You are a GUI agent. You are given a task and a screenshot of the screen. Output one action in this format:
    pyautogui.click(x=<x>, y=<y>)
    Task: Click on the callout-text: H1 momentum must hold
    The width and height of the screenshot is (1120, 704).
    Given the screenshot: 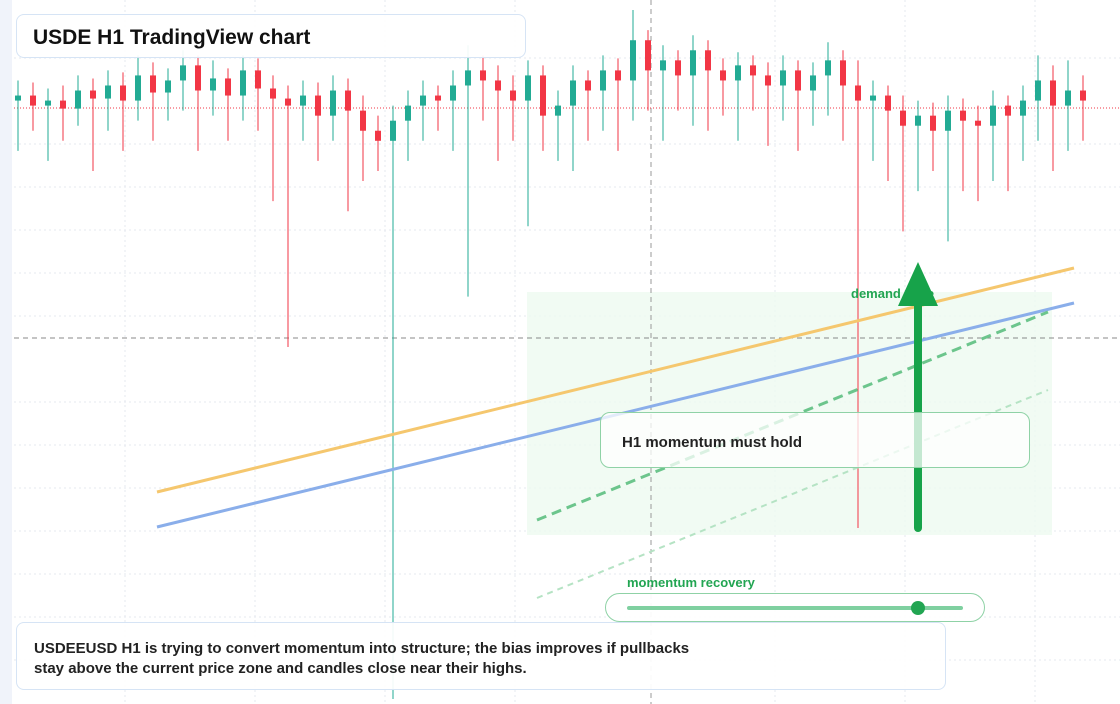 What is the action you would take?
    pyautogui.click(x=712, y=442)
    